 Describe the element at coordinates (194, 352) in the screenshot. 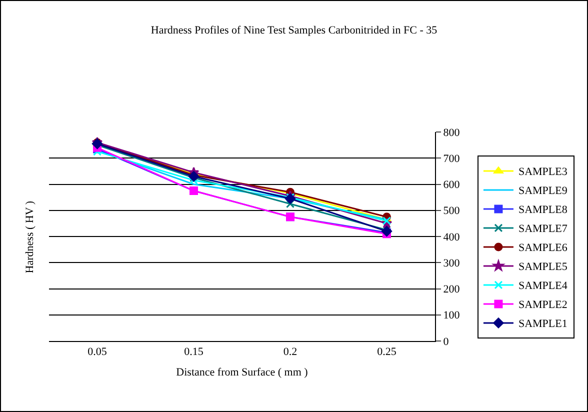

I see `x-tick-label: 0.15` at that location.